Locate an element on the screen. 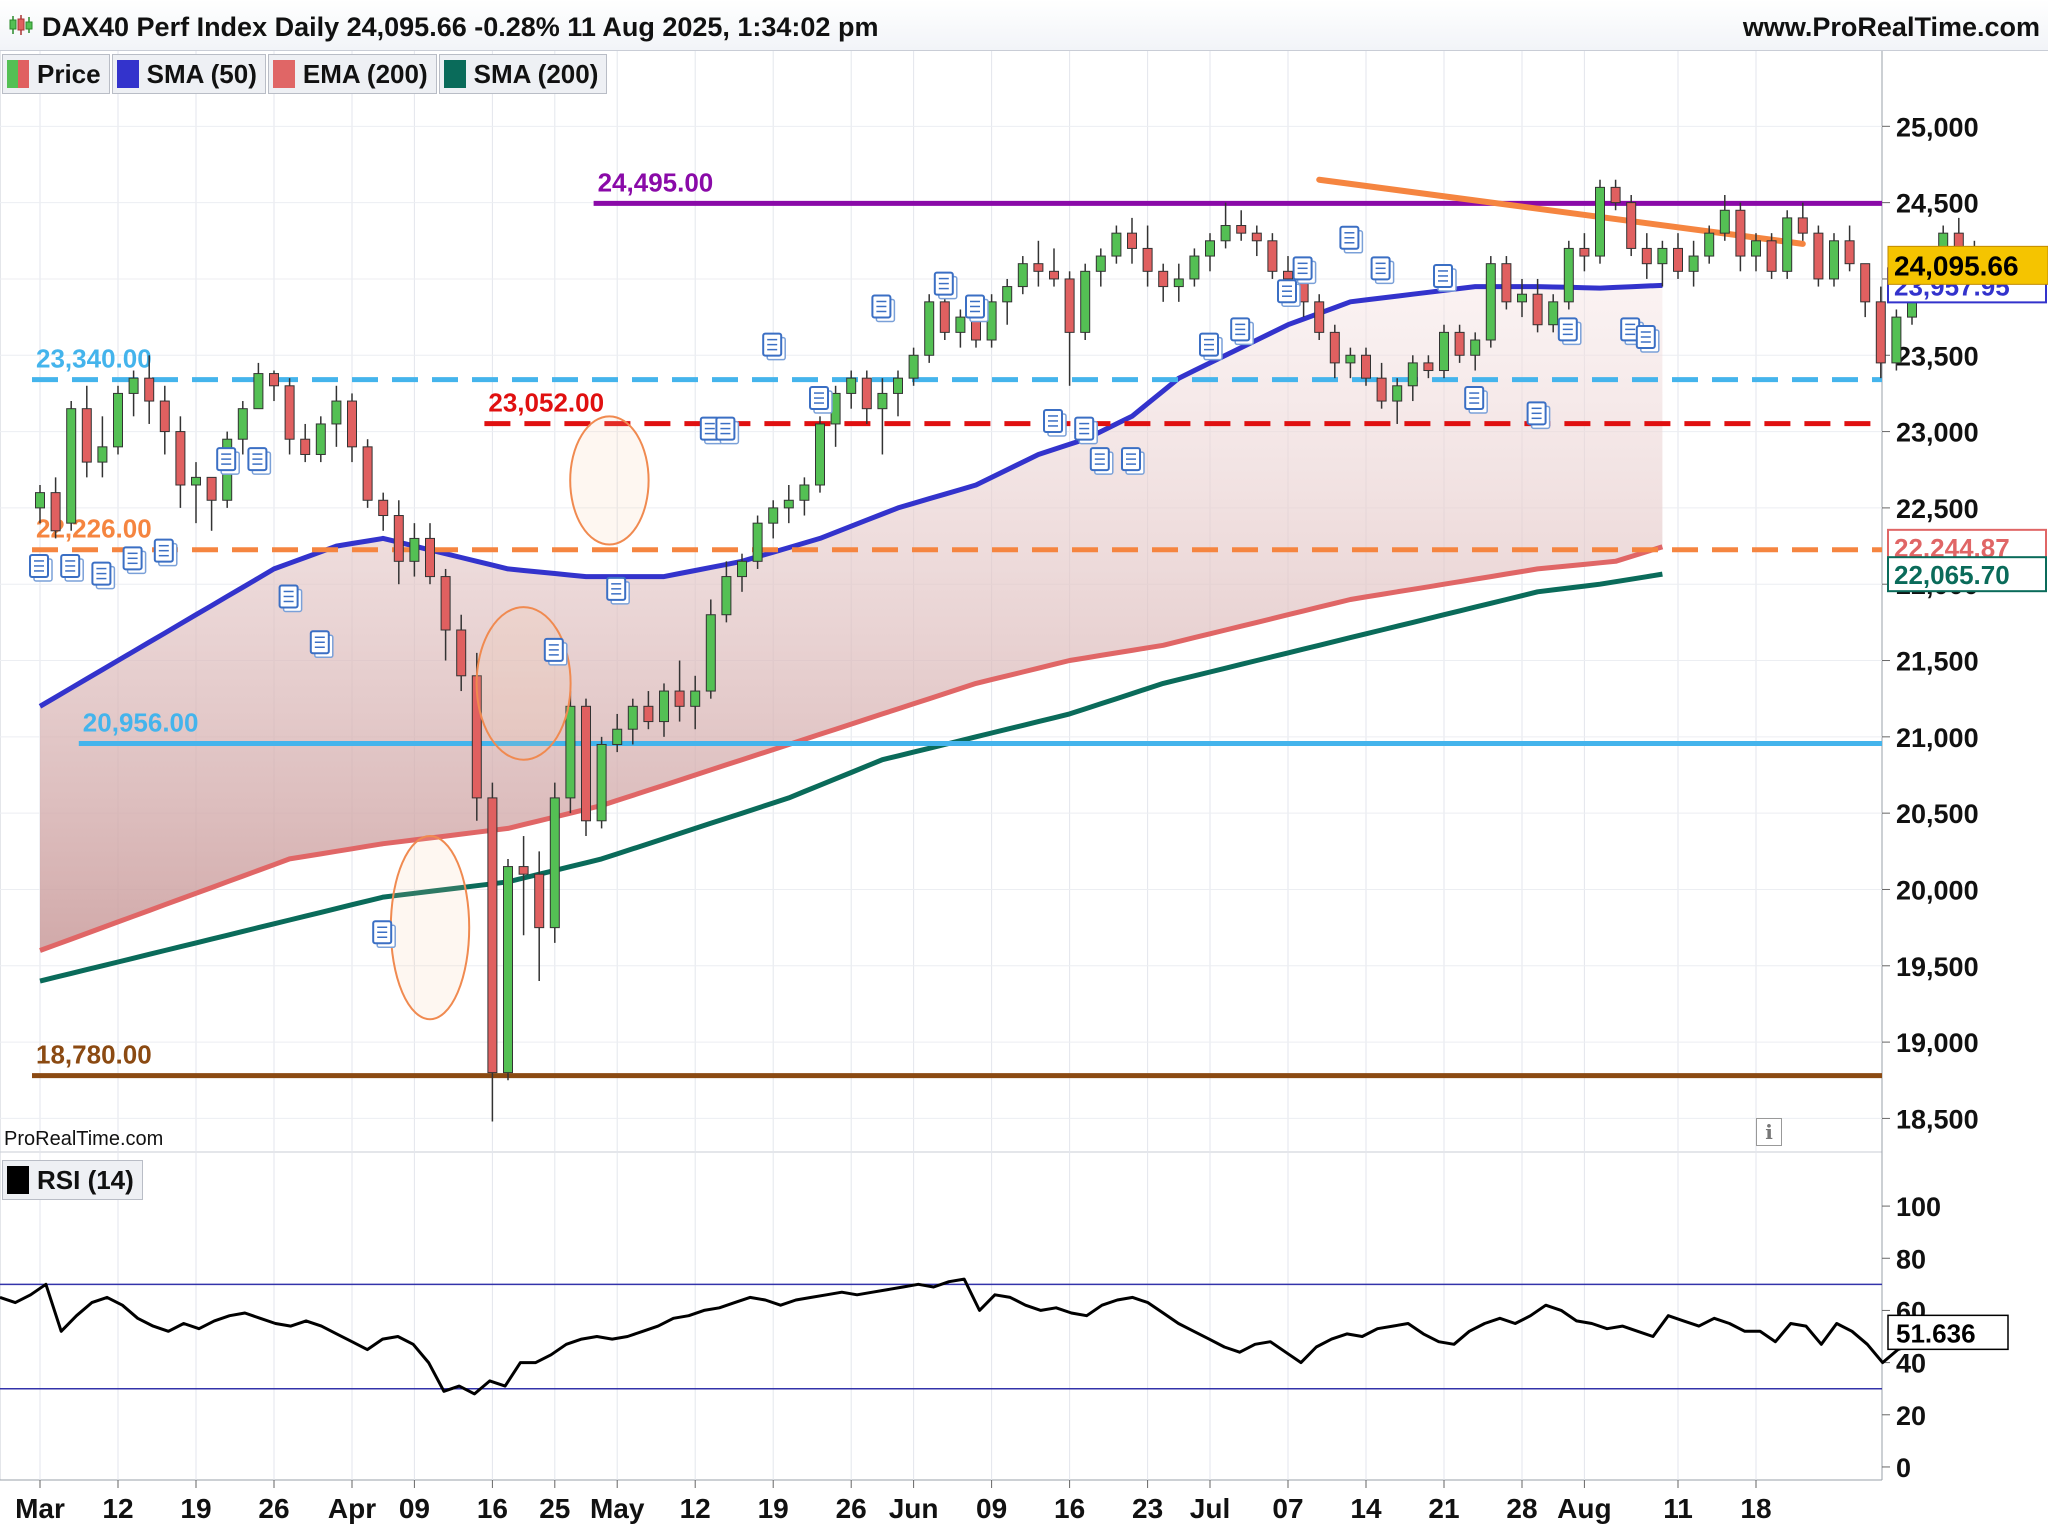  legend-sma50: SMA (50) is located at coordinates (188, 74).